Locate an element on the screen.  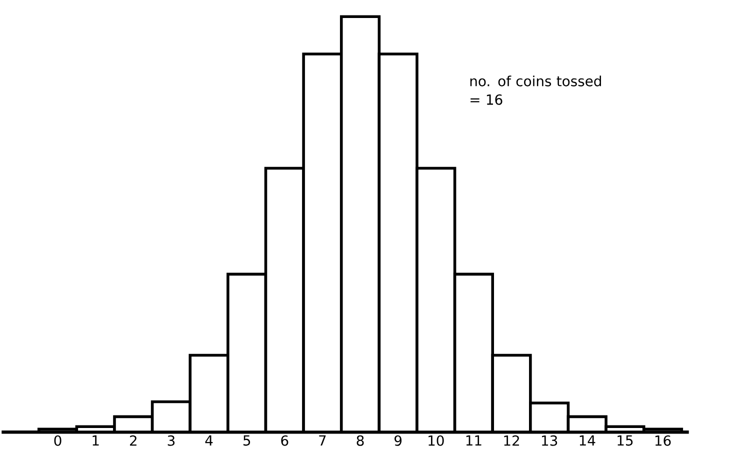
x-tick-label: 12 is located at coordinates (511, 440).